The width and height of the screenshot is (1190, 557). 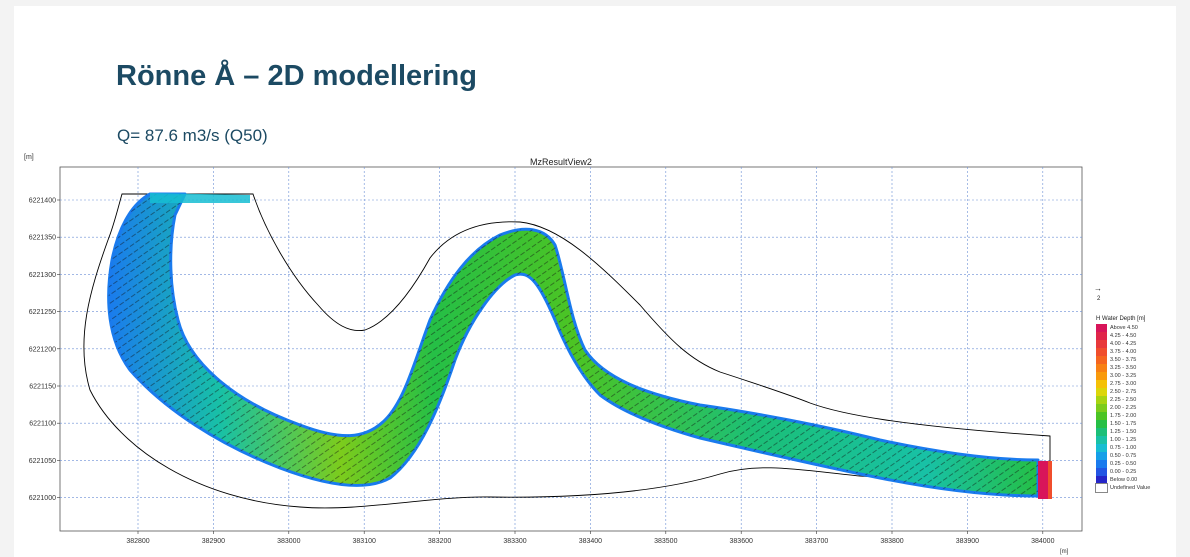 What do you see at coordinates (364, 541) in the screenshot?
I see `x-tick-label: 383100` at bounding box center [364, 541].